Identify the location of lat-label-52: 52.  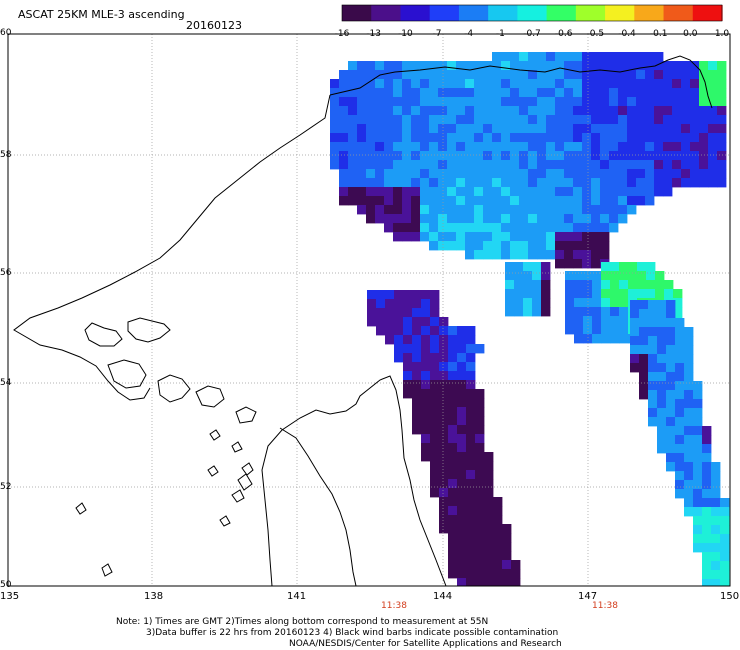
(6, 487).